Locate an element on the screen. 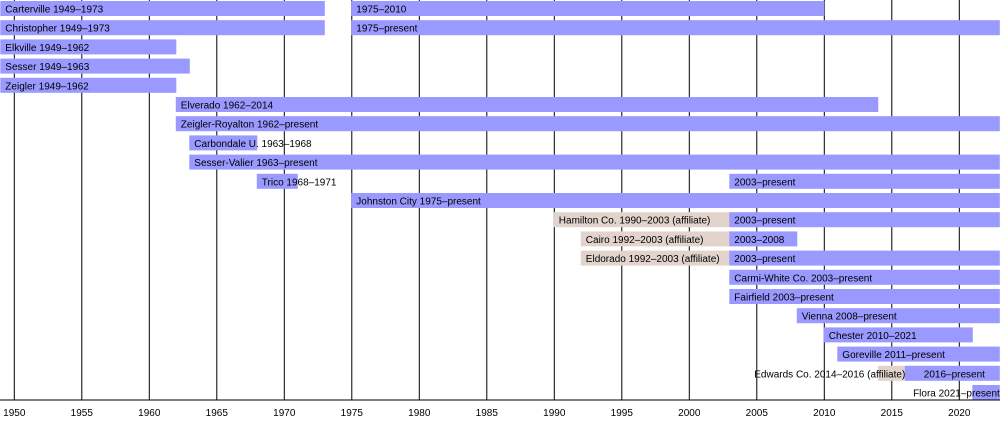 Image resolution: width=1000 pixels, height=425 pixels. tick-label: 1955 is located at coordinates (82, 413).